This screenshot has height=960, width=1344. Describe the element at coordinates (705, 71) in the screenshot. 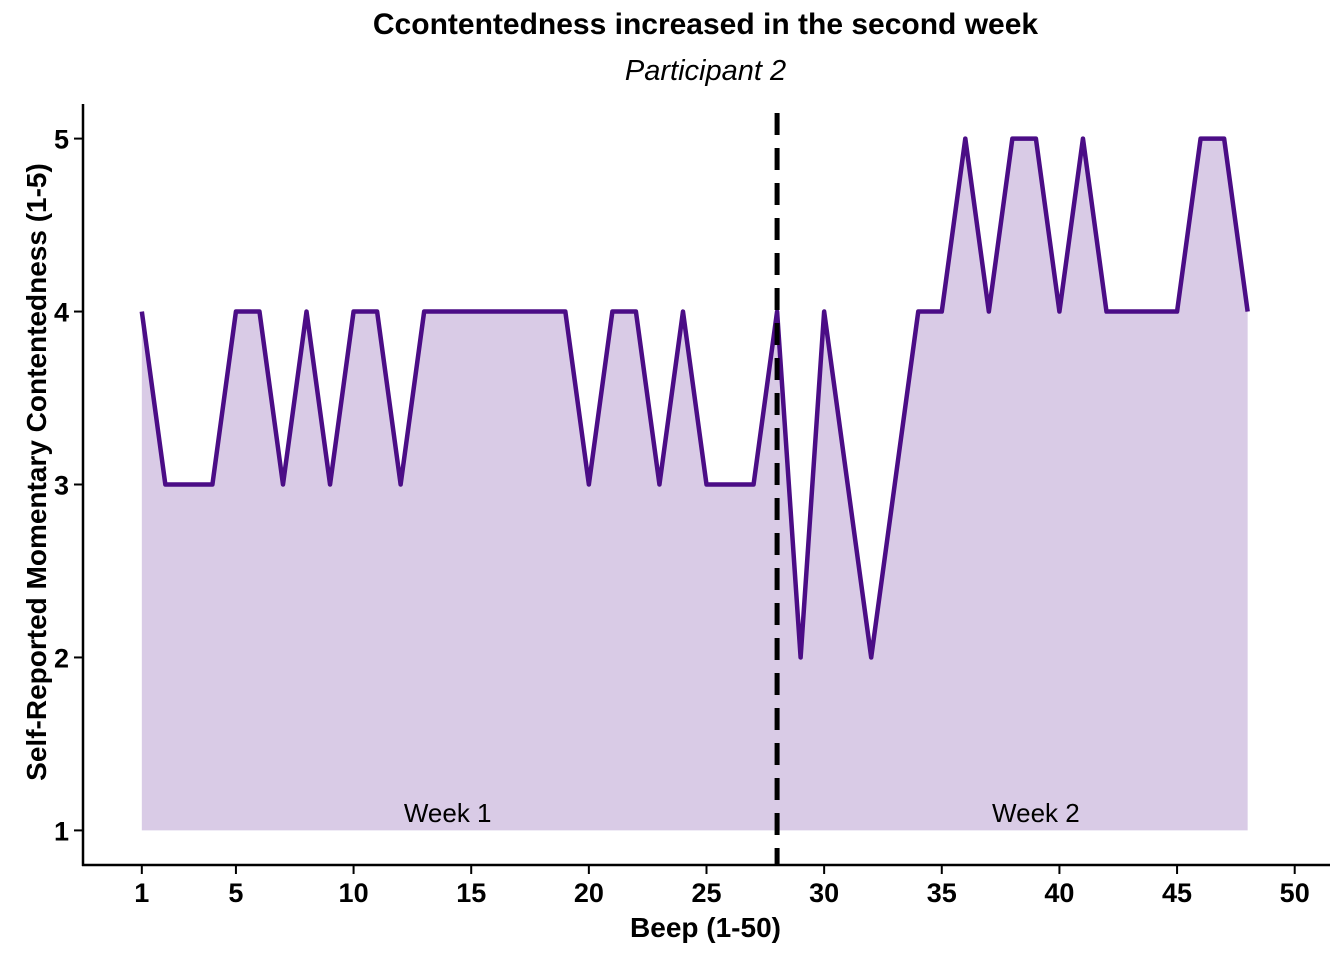

I see `chart-subtitle: Participant 2` at that location.